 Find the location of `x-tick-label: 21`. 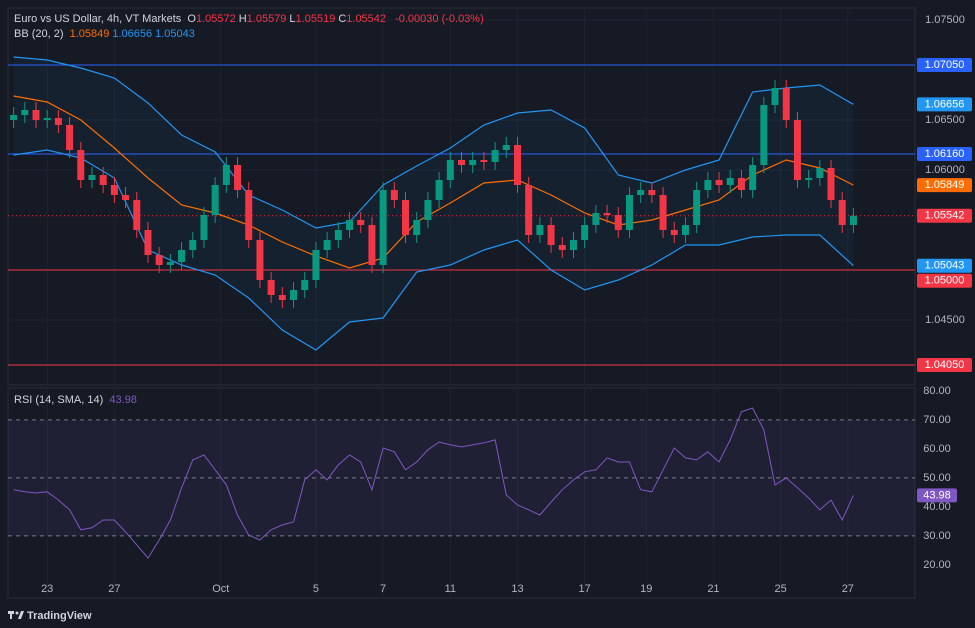

x-tick-label: 21 is located at coordinates (713, 589).